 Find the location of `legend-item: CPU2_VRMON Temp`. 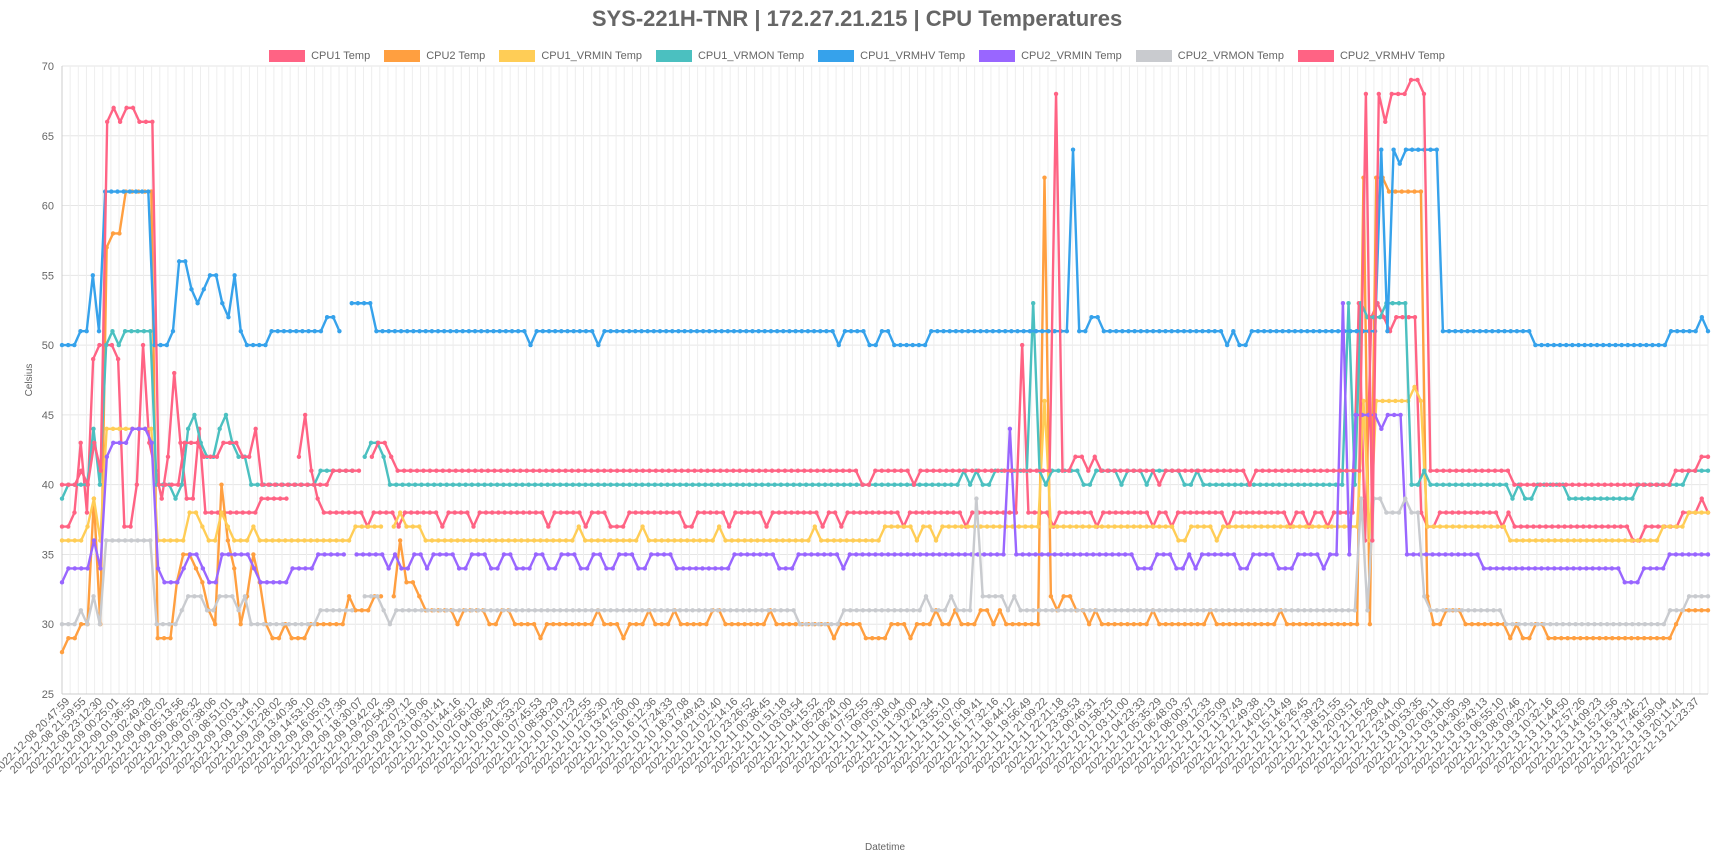

legend-item: CPU2_VRMON Temp is located at coordinates (1209, 56).